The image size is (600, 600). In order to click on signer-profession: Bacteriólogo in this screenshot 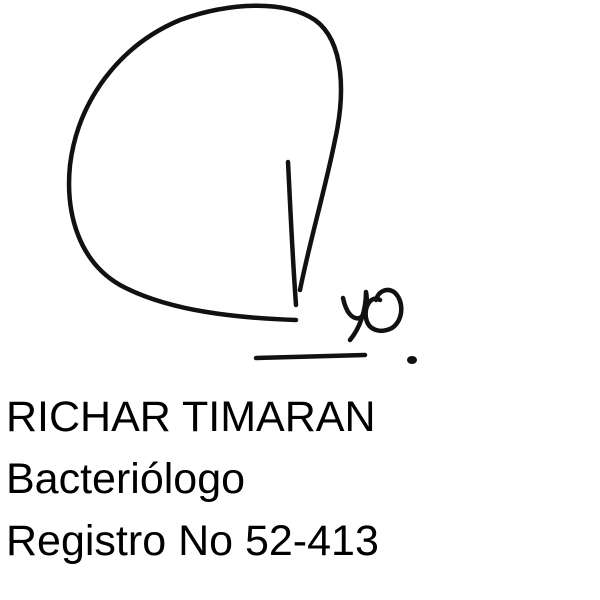, I will do `click(126, 479)`.